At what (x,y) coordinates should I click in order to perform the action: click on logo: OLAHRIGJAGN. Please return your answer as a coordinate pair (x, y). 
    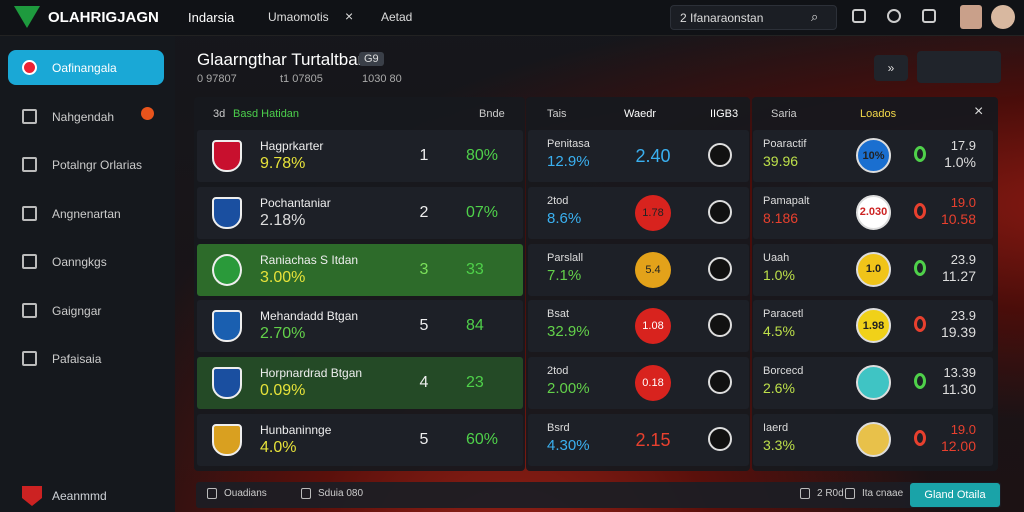
    Looking at the image, I should click on (103, 17).